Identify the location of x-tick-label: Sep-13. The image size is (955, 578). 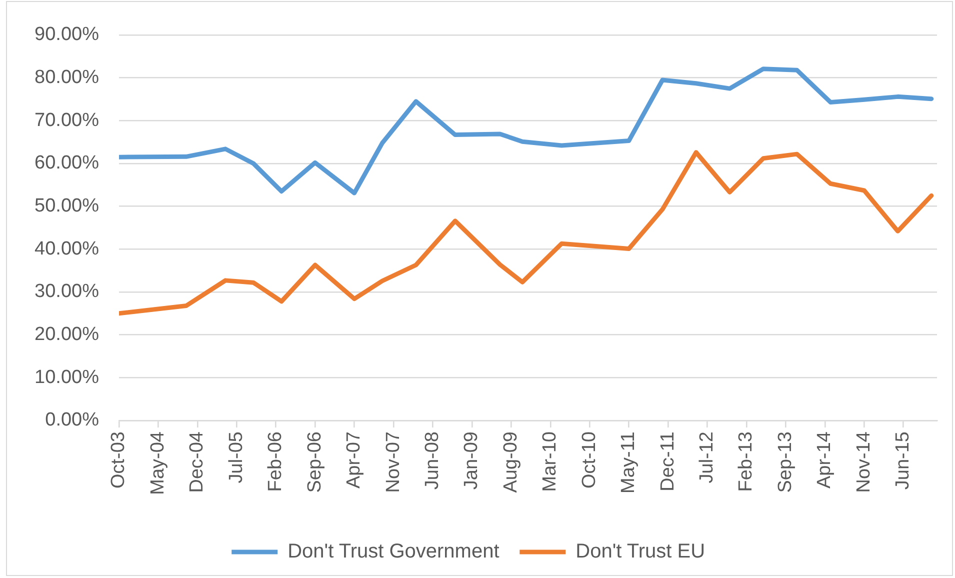
(785, 462).